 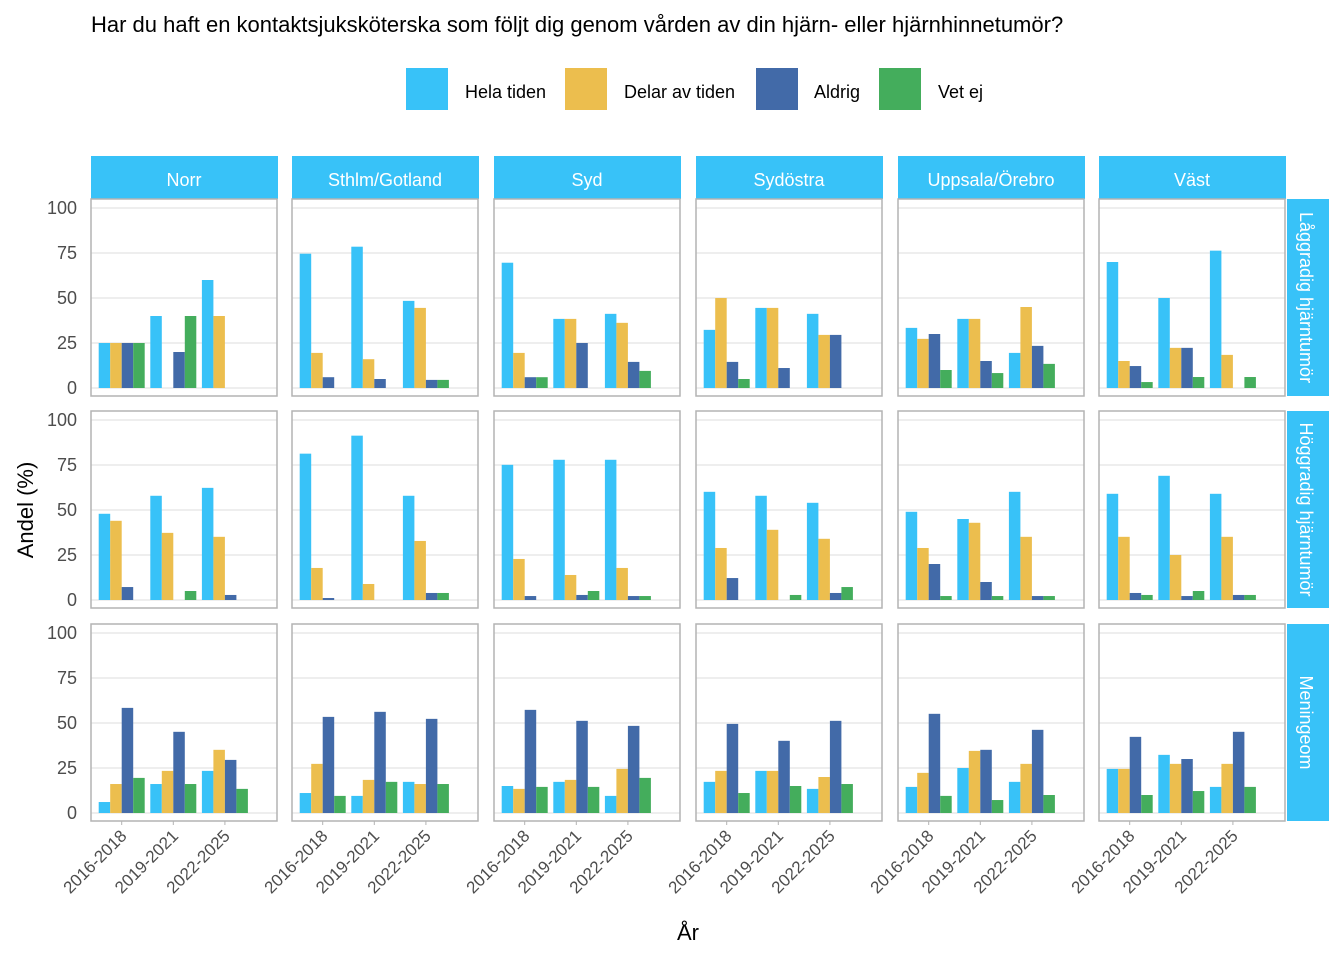 What do you see at coordinates (67, 768) in the screenshot?
I see `y-tick-label: 25` at bounding box center [67, 768].